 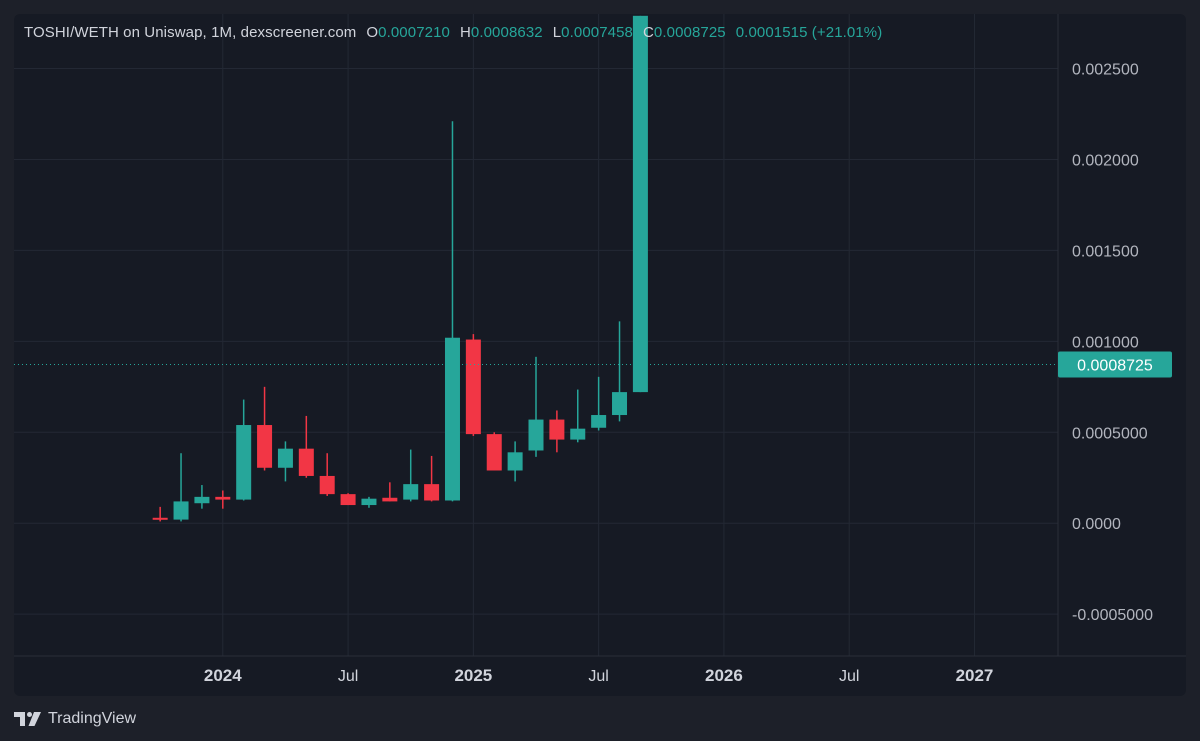 I want to click on y-tick-label: 0.001000, so click(x=1105, y=342).